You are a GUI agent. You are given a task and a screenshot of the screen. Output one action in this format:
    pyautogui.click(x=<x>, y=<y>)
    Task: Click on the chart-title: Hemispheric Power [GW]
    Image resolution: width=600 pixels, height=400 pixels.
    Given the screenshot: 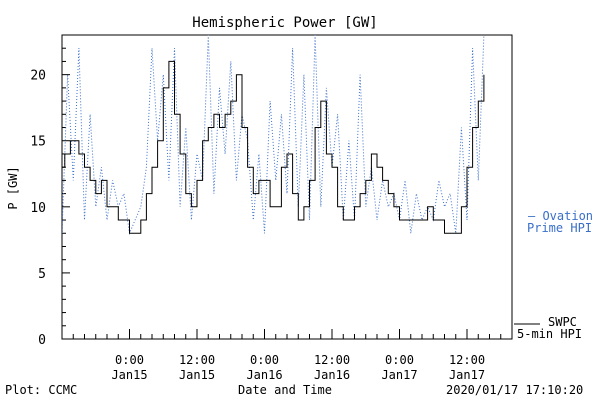 What is the action you would take?
    pyautogui.click(x=284, y=23)
    